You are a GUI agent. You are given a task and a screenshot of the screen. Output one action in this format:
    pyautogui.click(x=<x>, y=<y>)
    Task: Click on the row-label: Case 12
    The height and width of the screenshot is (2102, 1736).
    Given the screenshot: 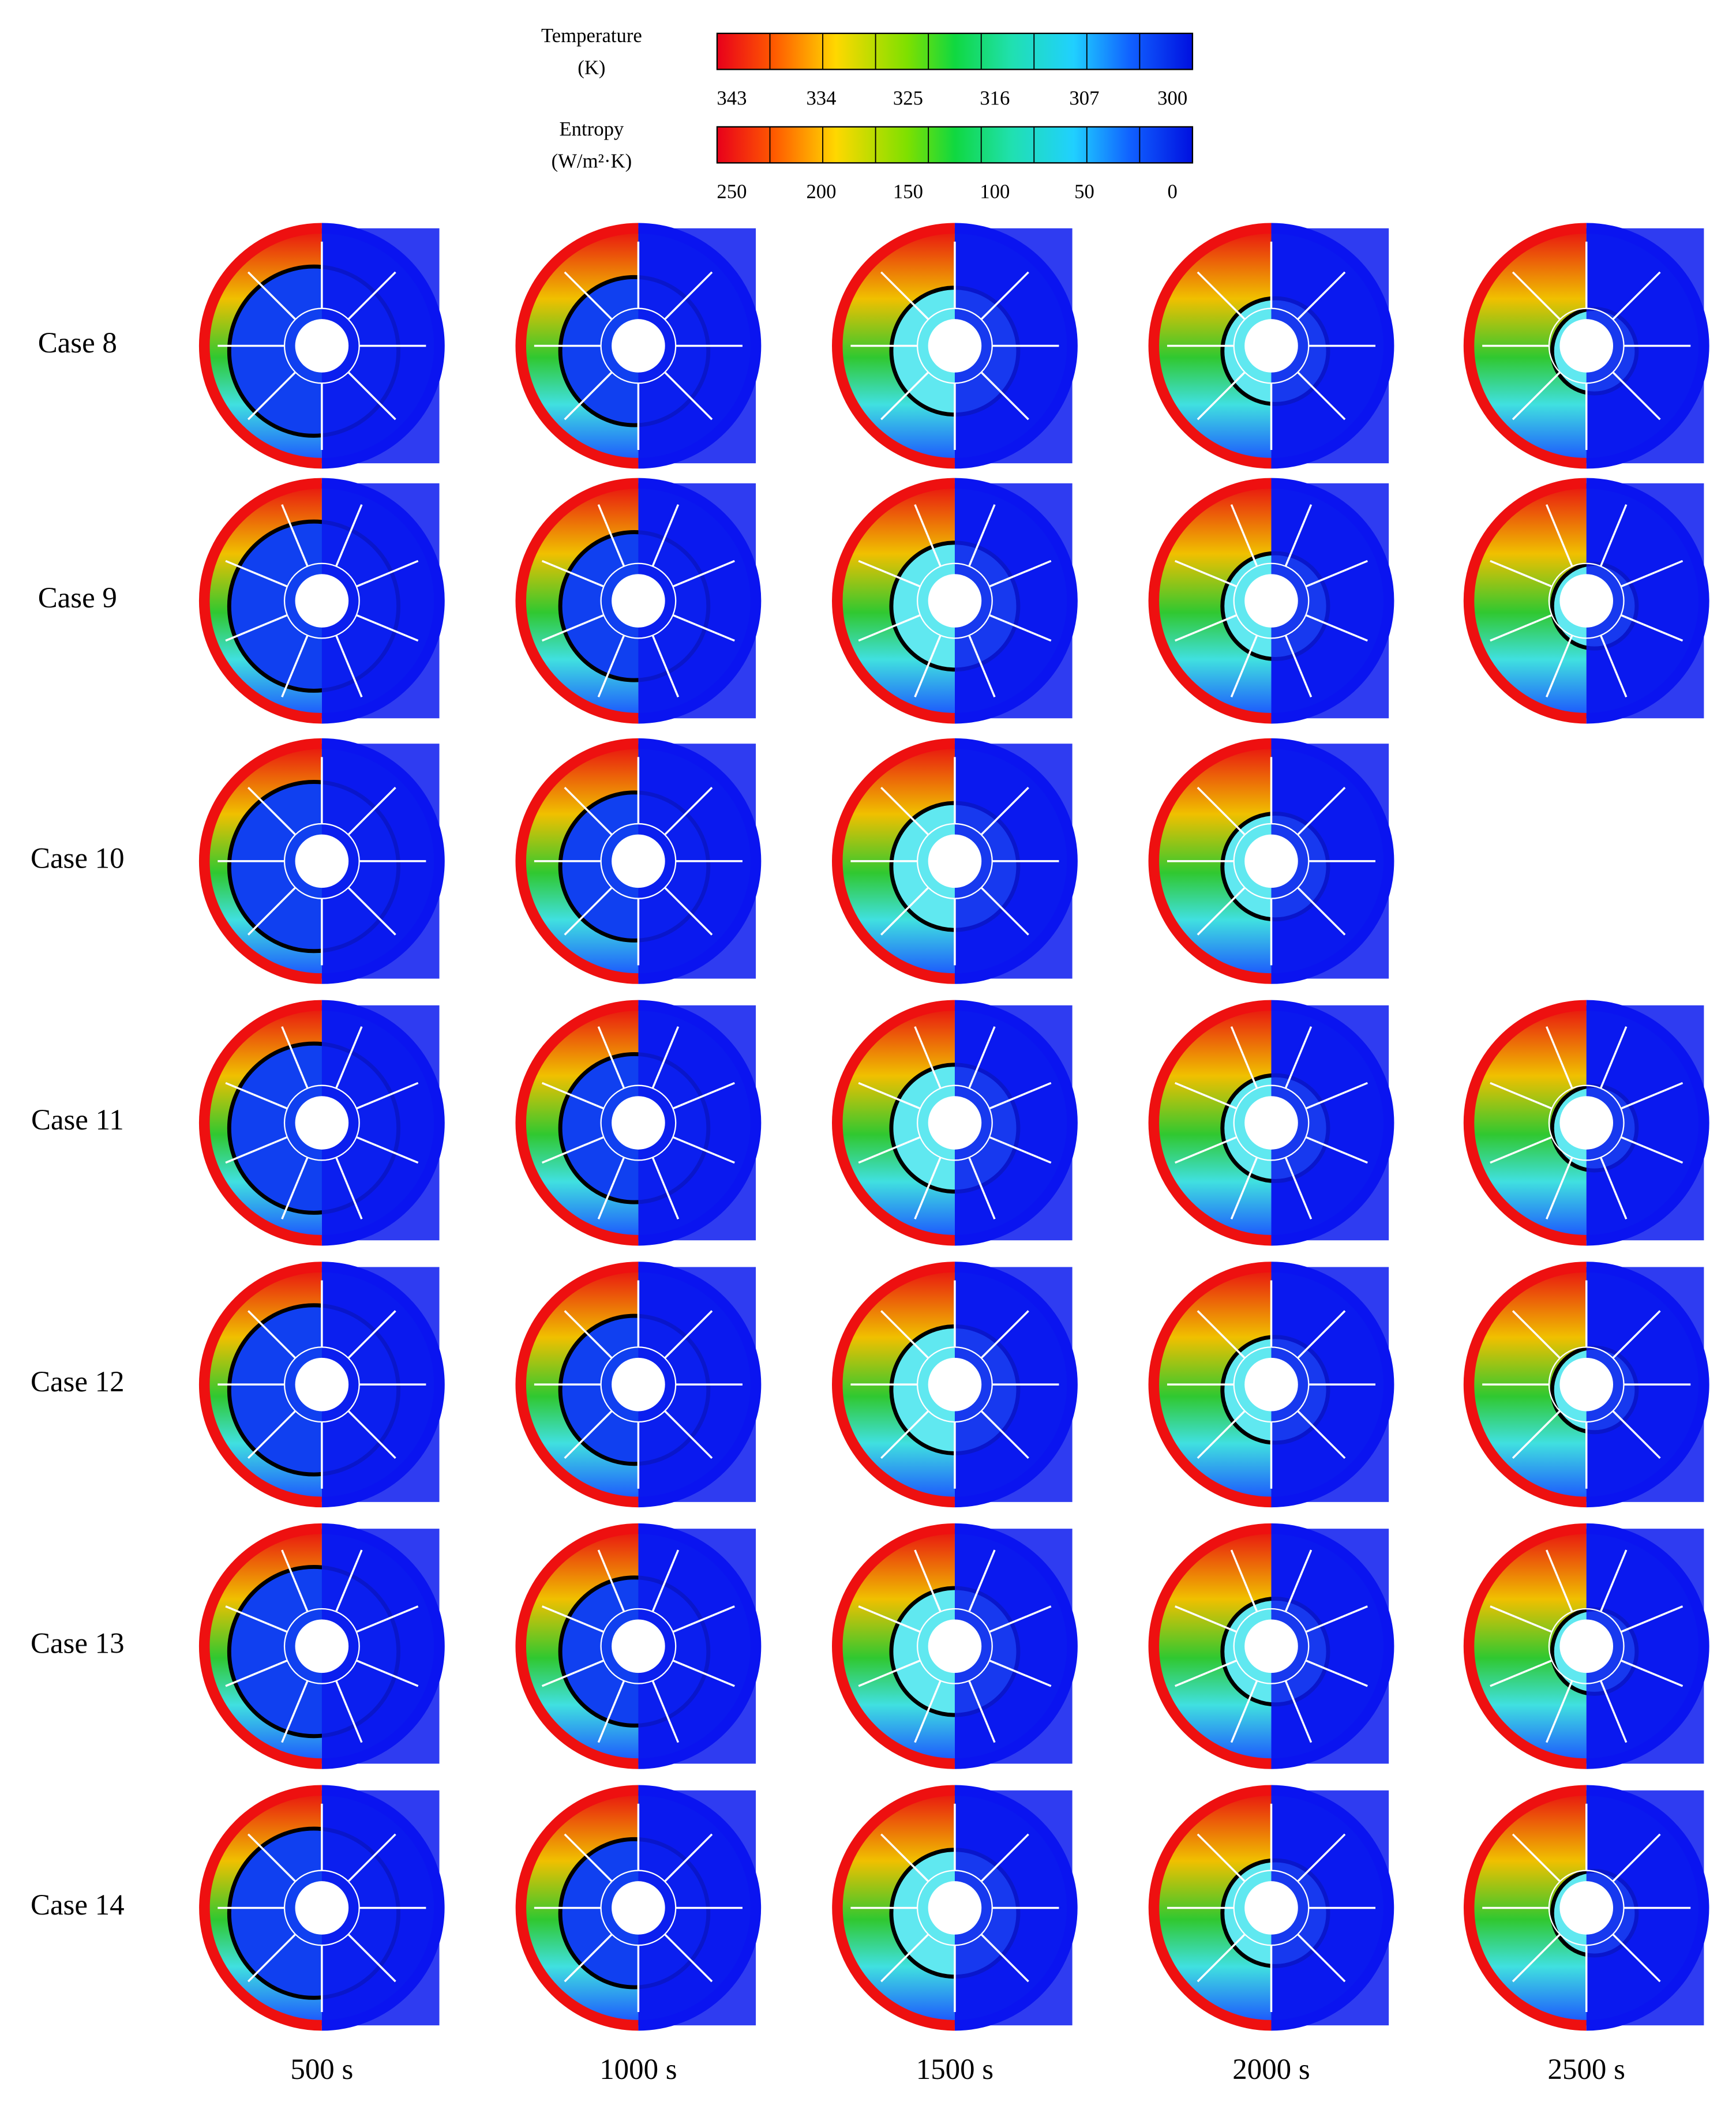 What is the action you would take?
    pyautogui.click(x=78, y=1382)
    